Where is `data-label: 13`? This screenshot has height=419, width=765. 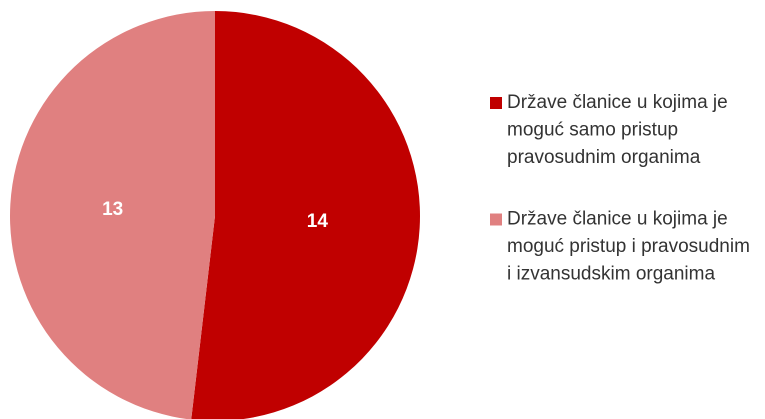 data-label: 13 is located at coordinates (112, 209).